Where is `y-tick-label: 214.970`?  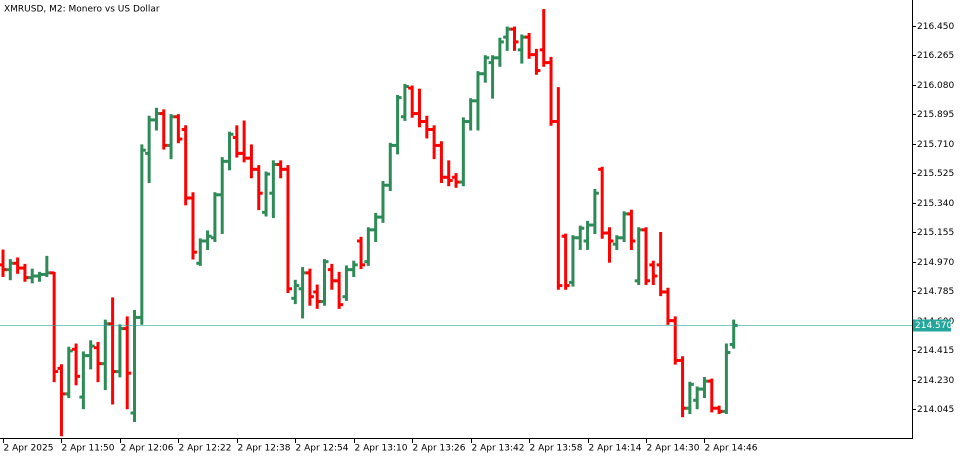
y-tick-label: 214.970 is located at coordinates (935, 263).